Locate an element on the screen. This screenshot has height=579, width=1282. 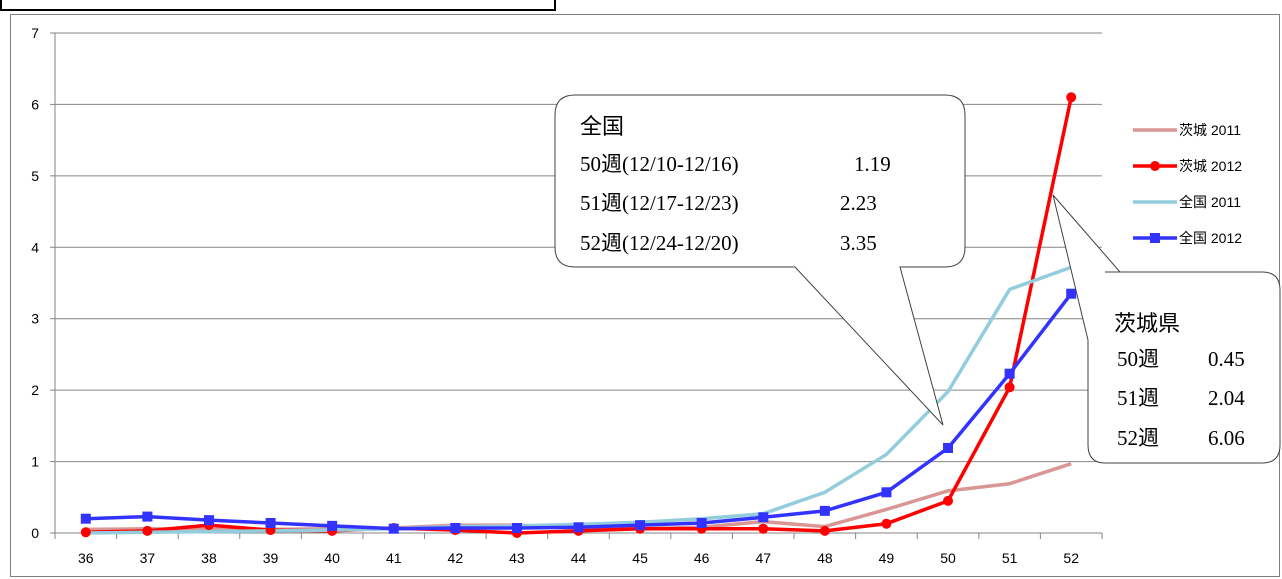
y-axis: 0 1 2 3 4 5 6 7 is located at coordinates (43, 283).